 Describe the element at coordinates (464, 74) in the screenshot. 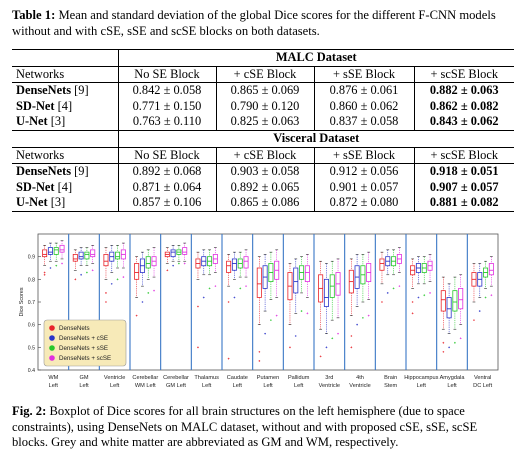

I see `column-header: + scSE Block` at that location.